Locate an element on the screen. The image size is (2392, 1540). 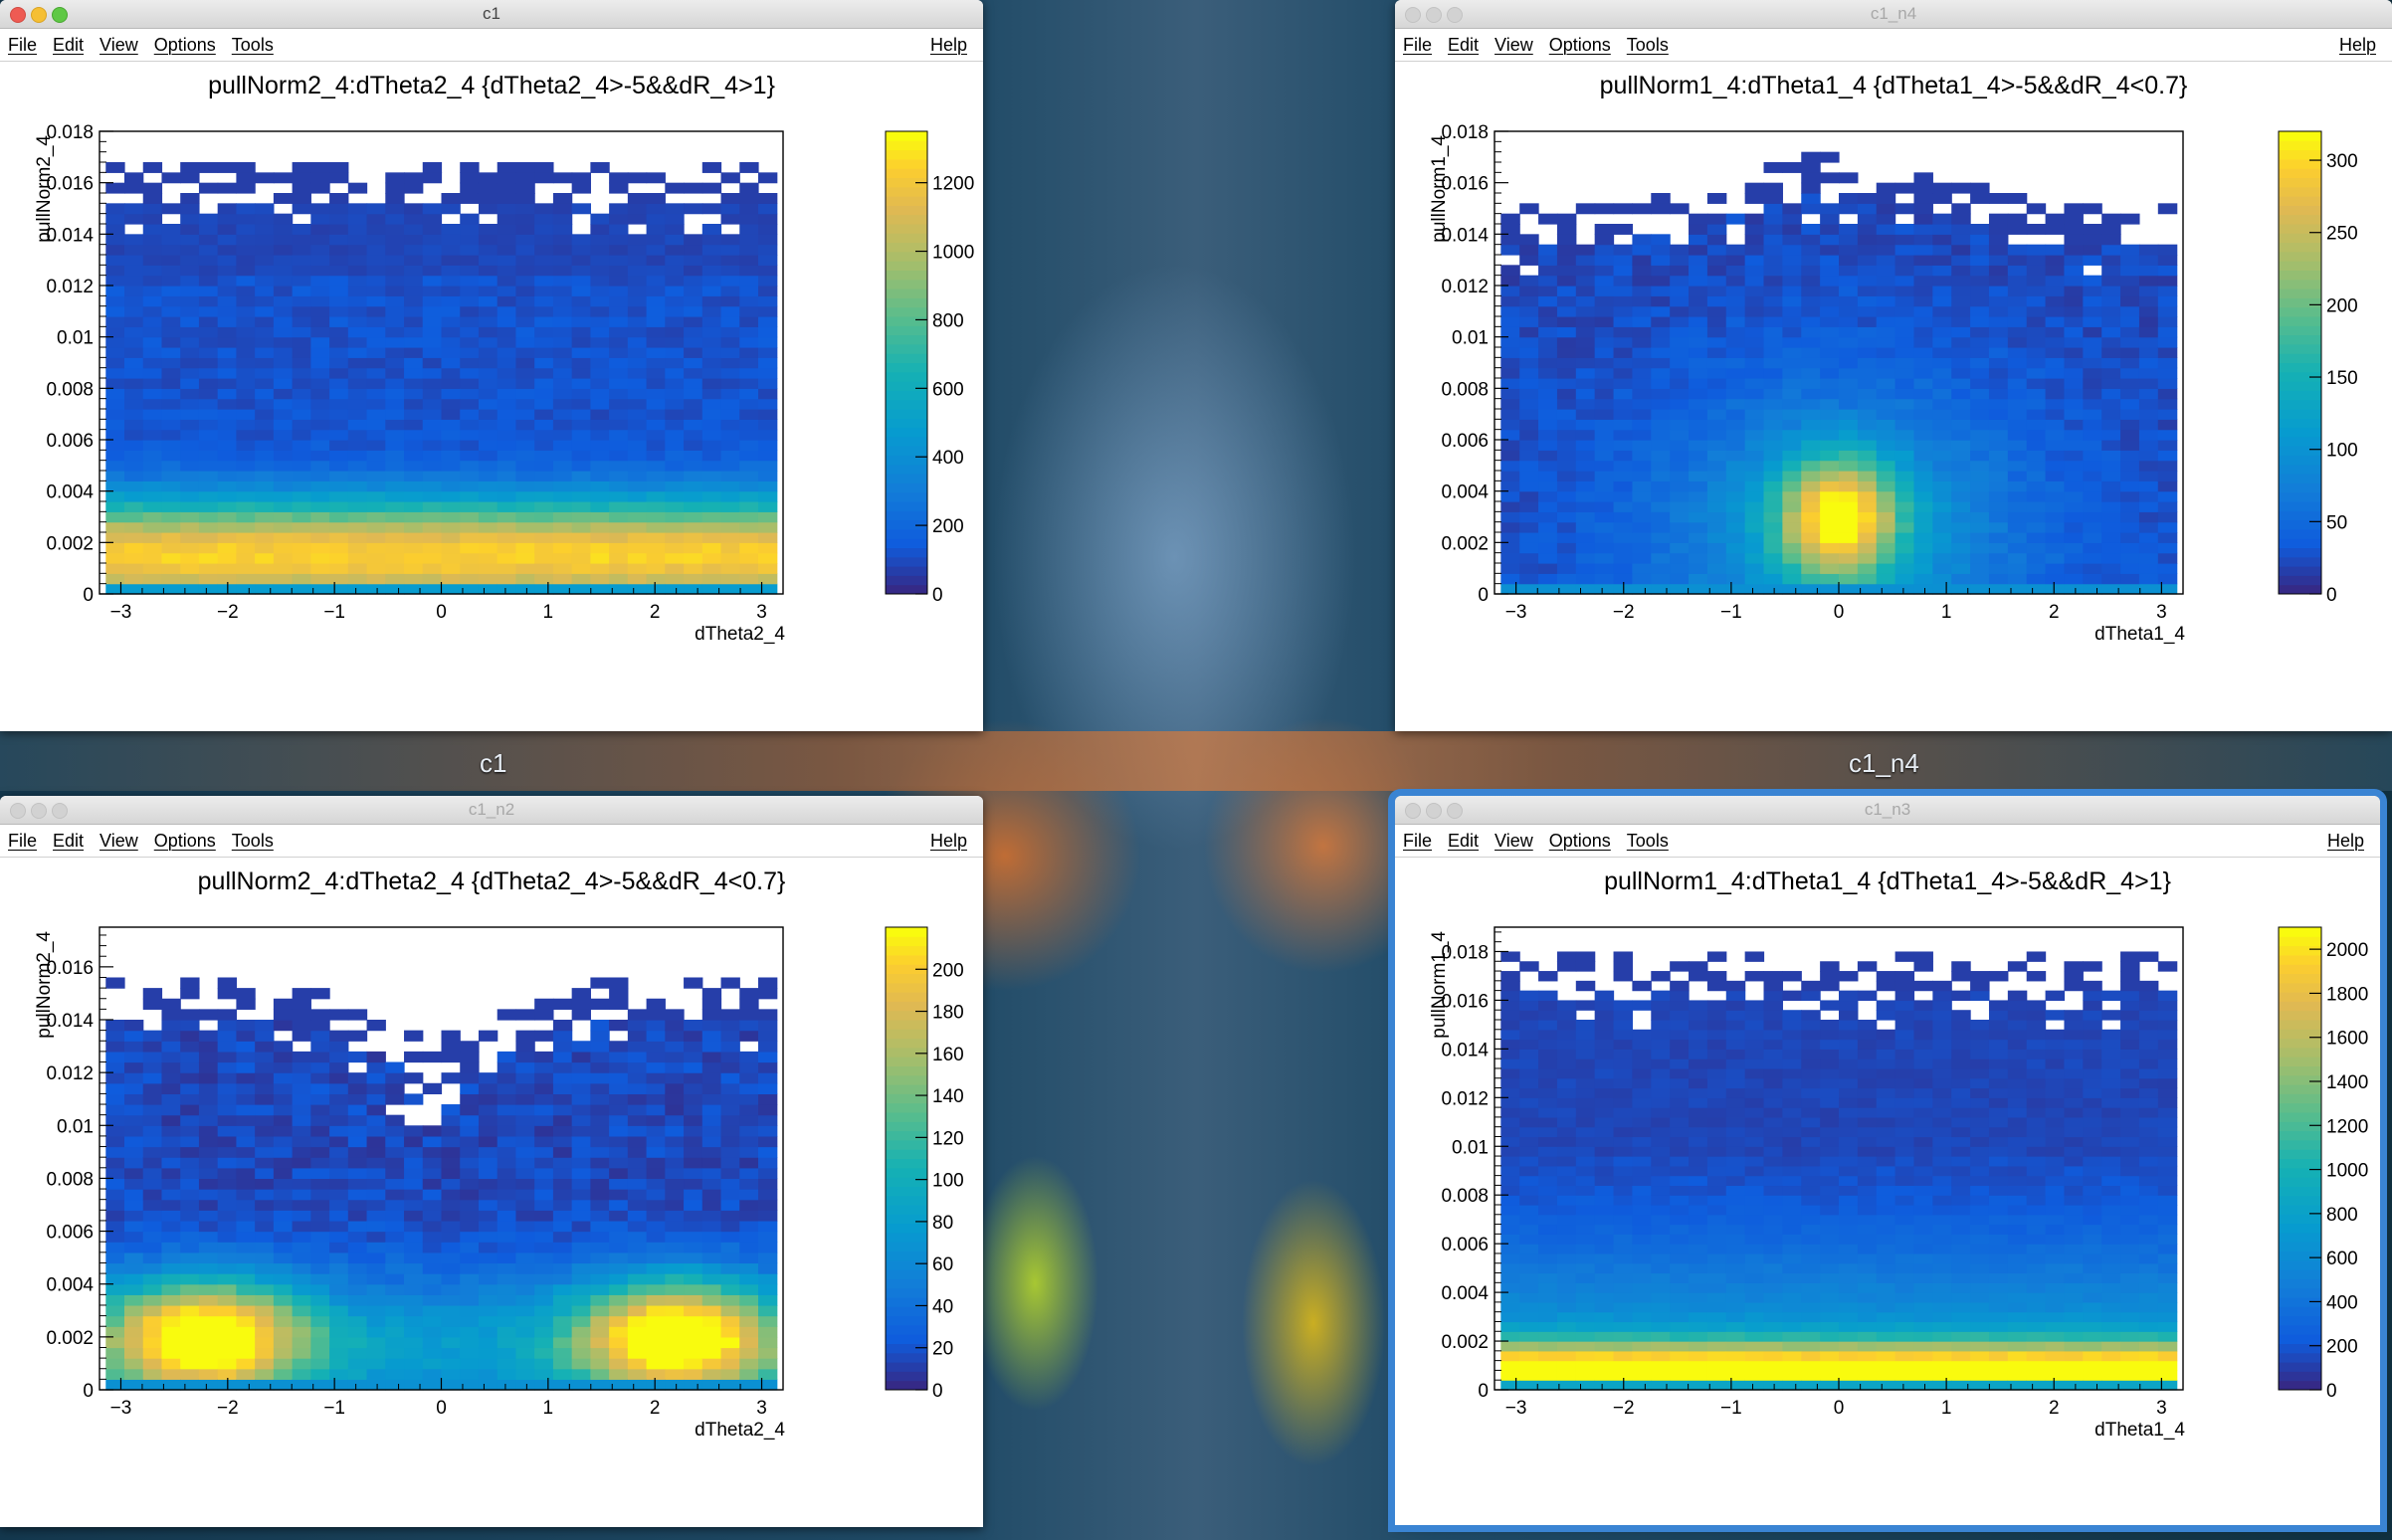
window-titlebar: c1_n2 is located at coordinates (492, 810).